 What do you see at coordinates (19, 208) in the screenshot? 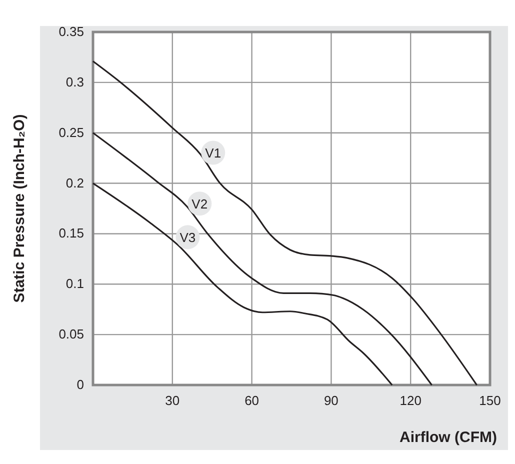
I see `y-axis-title: Static Pressure (Inch-H₂O)` at bounding box center [19, 208].